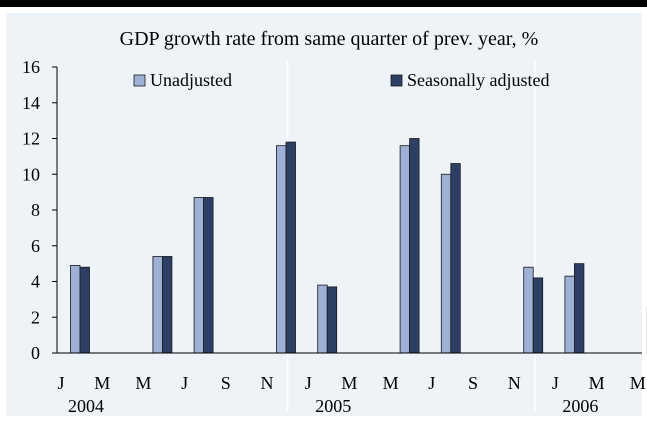 Image resolution: width=647 pixels, height=427 pixels. I want to click on y-tick-label: 14, so click(31, 103).